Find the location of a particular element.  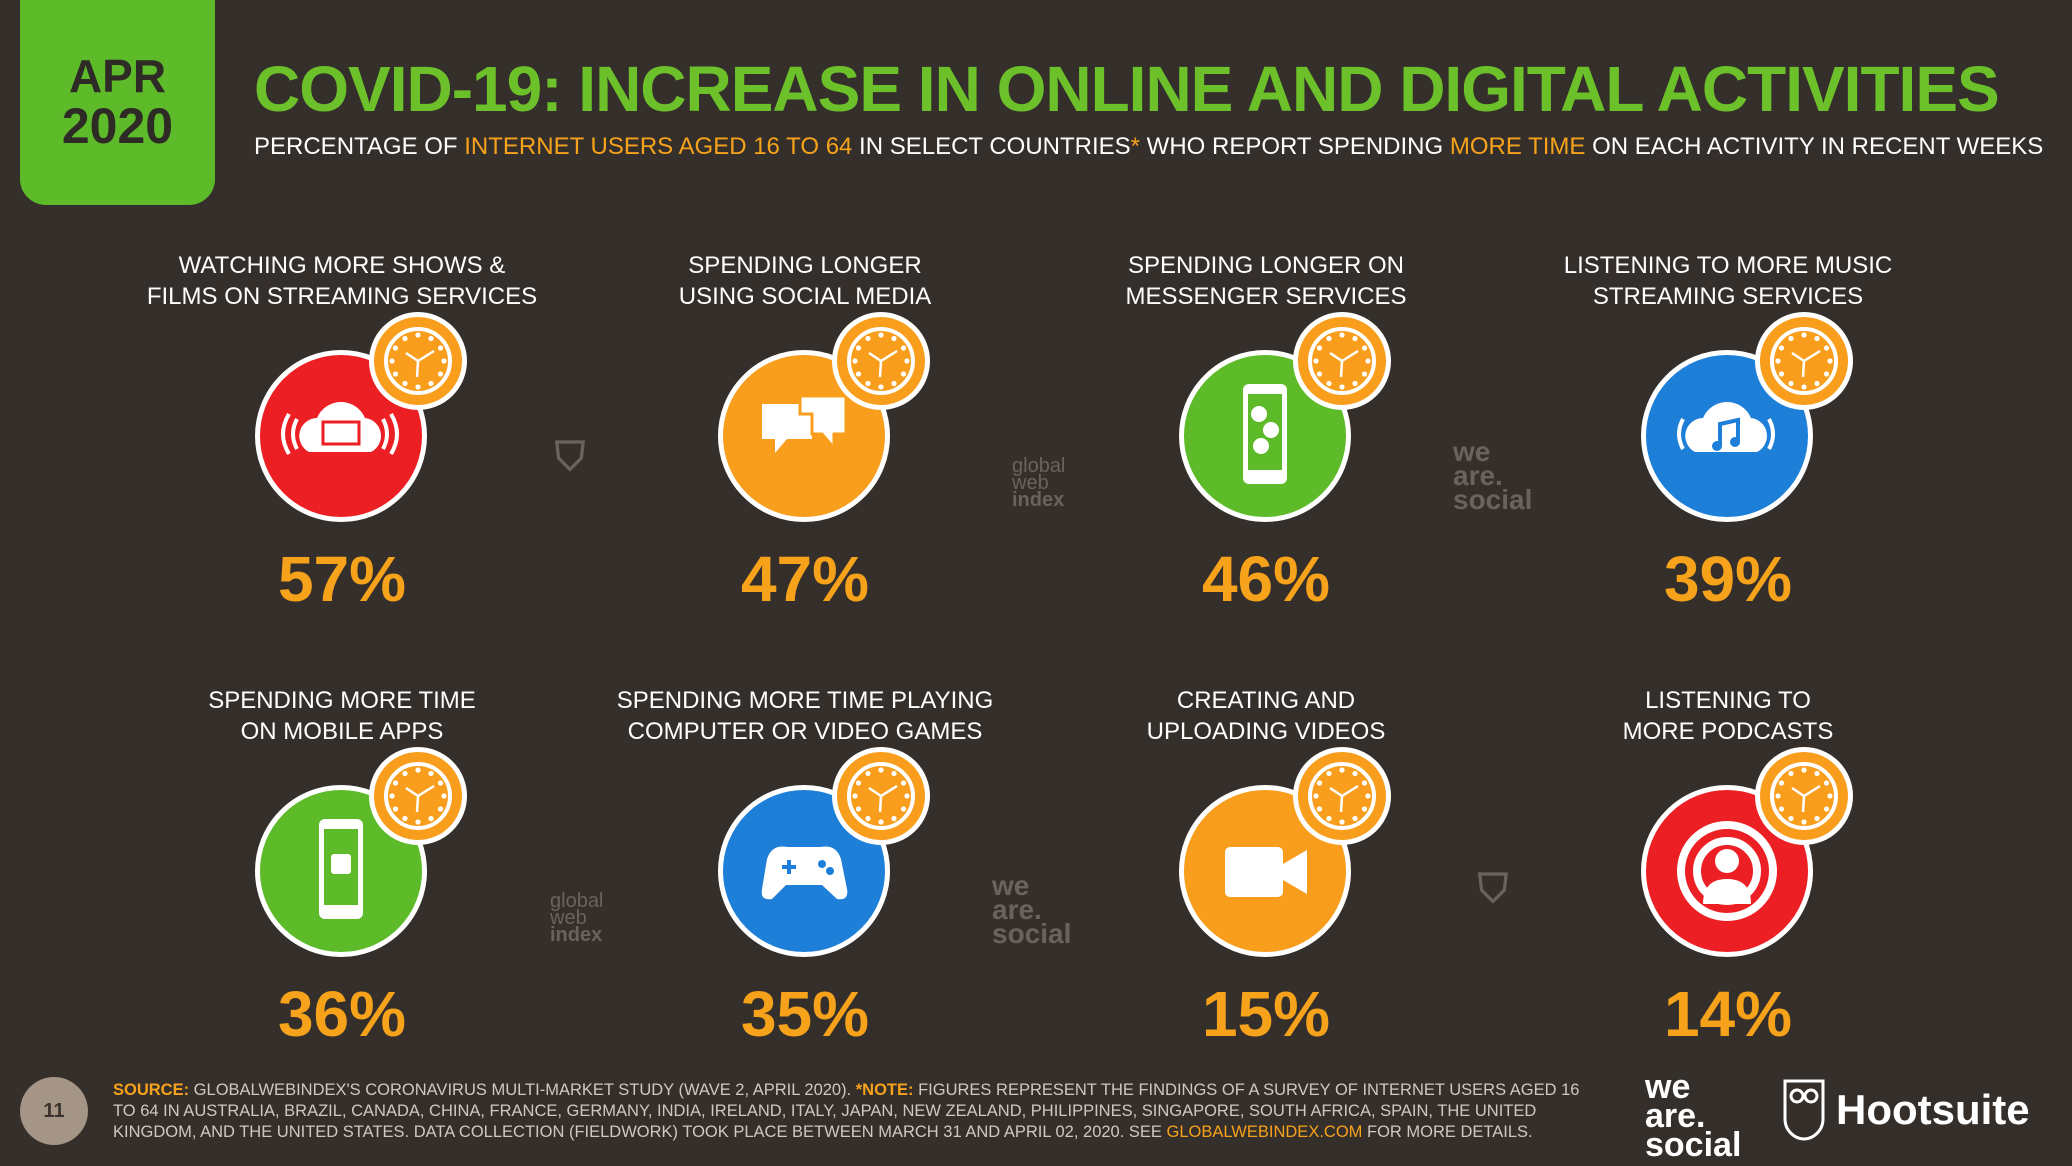

activity-percentage: 36% is located at coordinates (342, 1014).